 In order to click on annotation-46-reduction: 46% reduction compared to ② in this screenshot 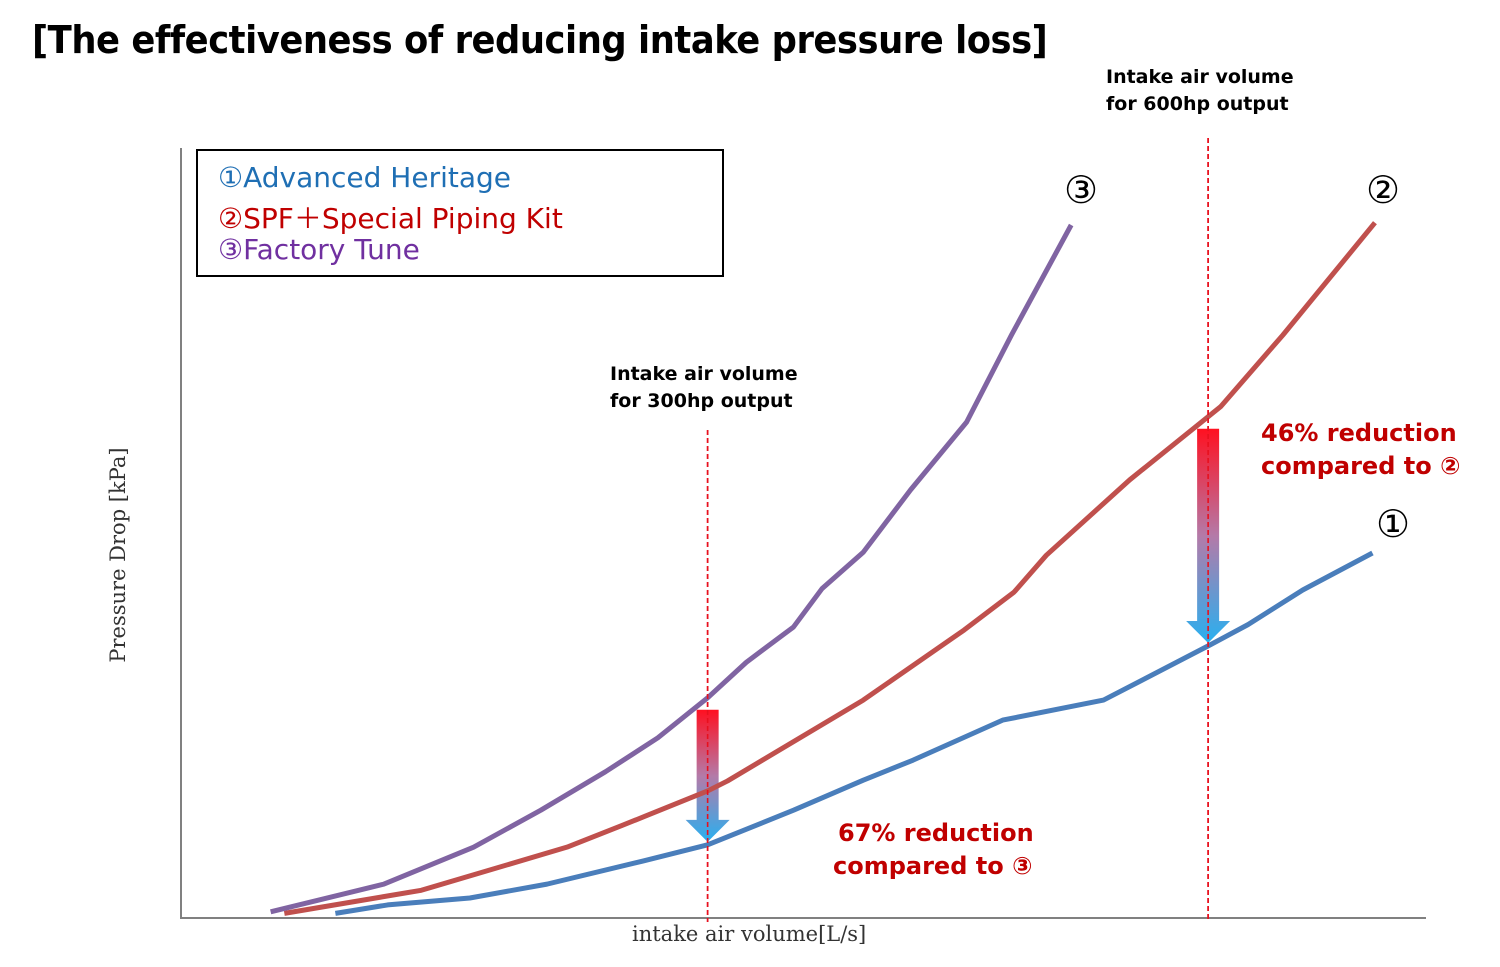, I will do `click(1360, 450)`.